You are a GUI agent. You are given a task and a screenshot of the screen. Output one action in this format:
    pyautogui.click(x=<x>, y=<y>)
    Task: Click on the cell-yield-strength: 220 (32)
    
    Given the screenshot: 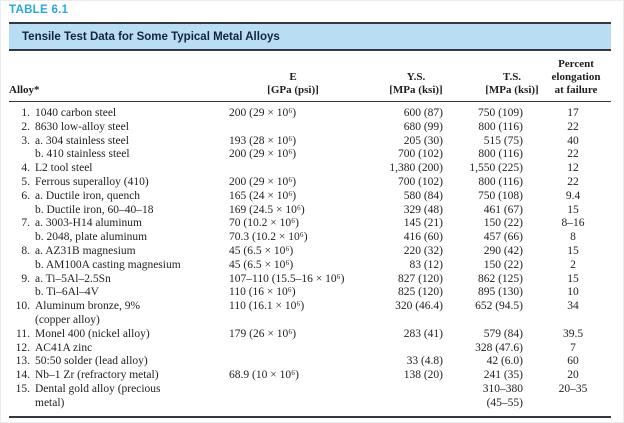 What is the action you would take?
    pyautogui.click(x=423, y=250)
    